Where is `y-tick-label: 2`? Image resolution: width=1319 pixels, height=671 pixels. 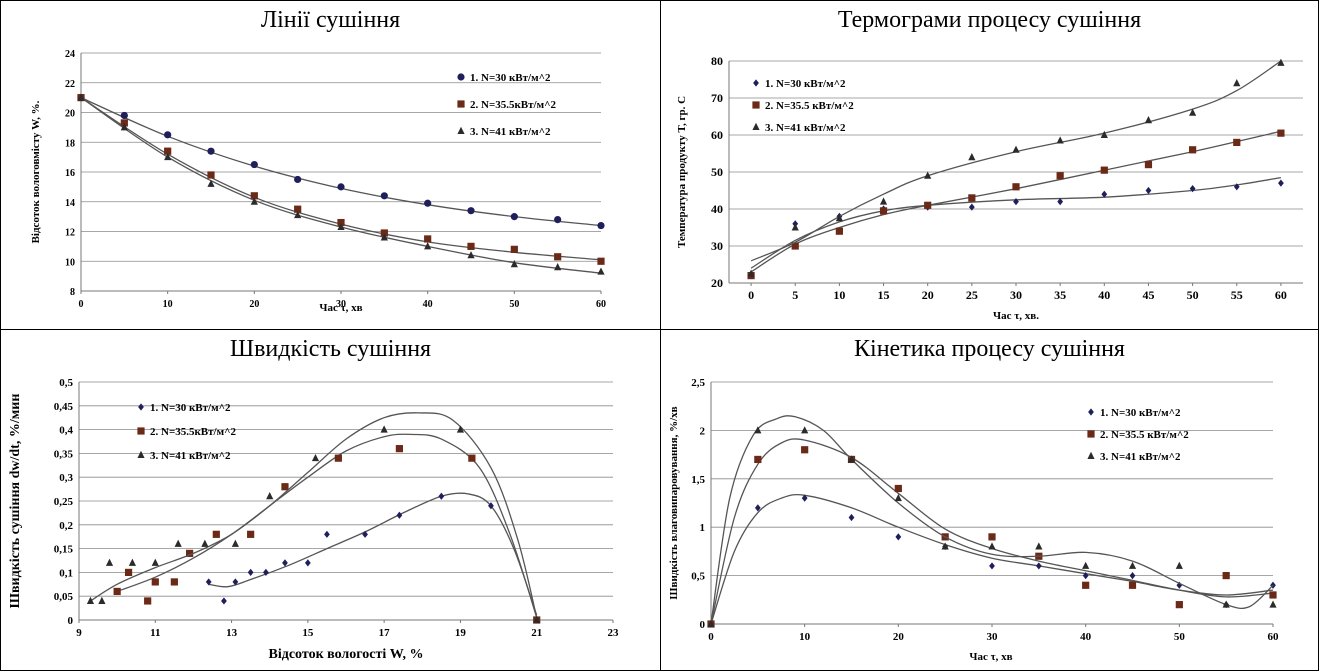
y-tick-label: 2 is located at coordinates (703, 431).